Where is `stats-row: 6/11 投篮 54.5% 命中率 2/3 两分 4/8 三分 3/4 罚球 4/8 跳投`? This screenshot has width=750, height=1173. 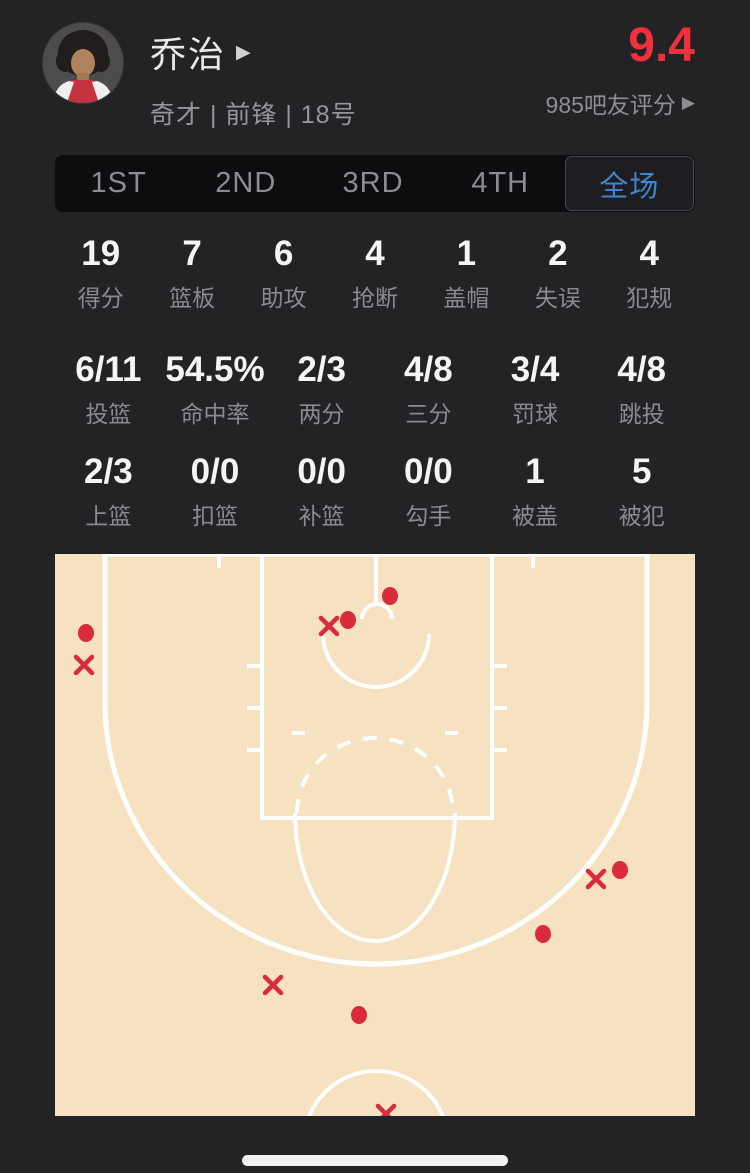
stats-row: 6/11 投篮 54.5% 命中率 2/3 两分 4/8 三分 3/4 罚球 4/8 跳投 is located at coordinates (375, 389).